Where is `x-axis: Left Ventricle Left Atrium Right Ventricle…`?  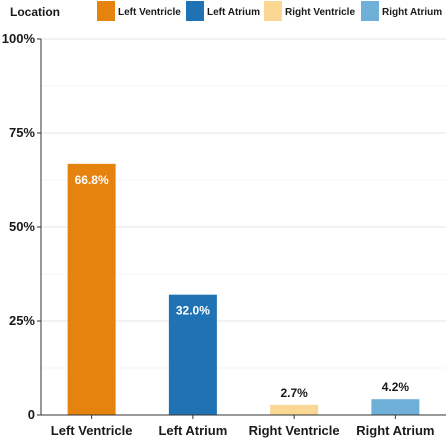 x-axis: Left Ventricle Left Atrium Right Ventricle… is located at coordinates (243, 426).